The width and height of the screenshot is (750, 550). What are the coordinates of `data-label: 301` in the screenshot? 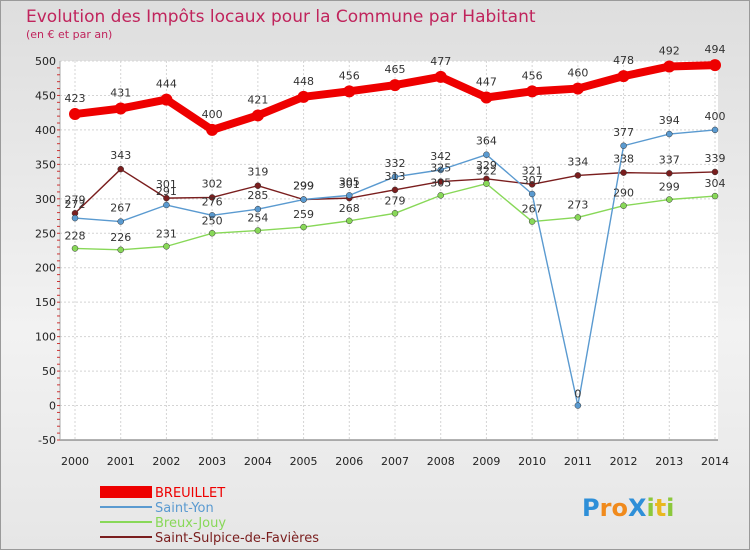 It's located at (349, 184).